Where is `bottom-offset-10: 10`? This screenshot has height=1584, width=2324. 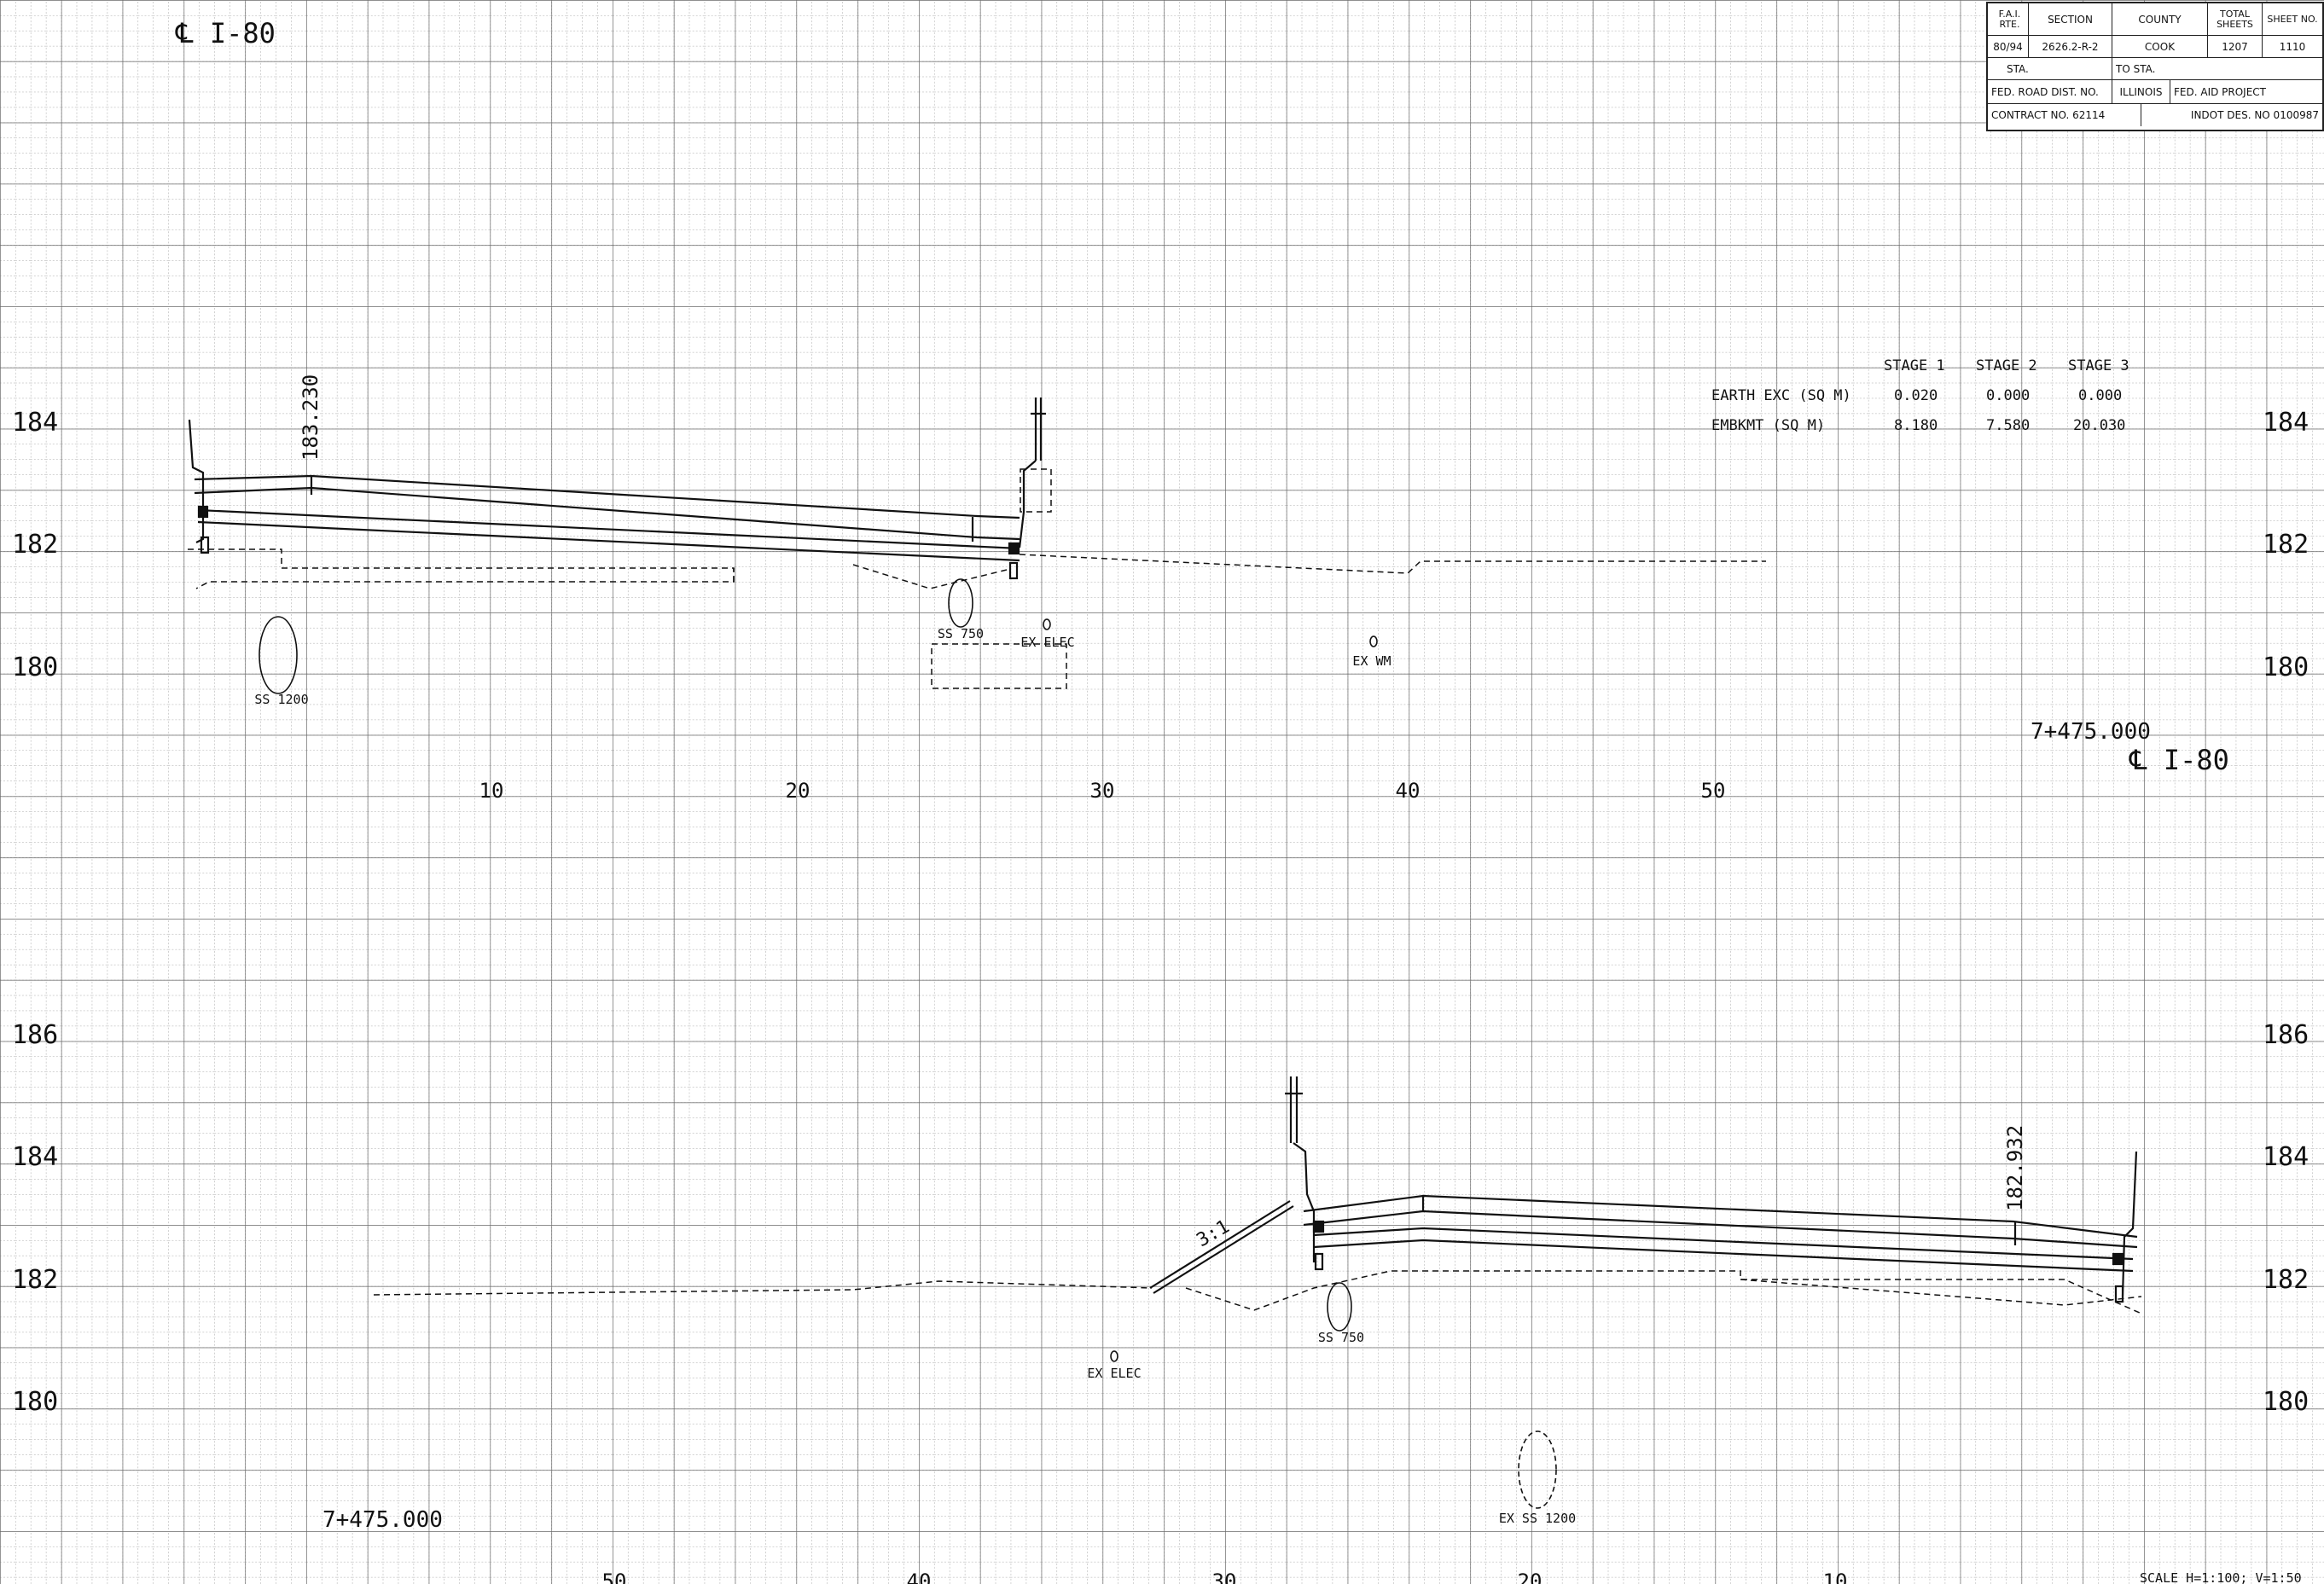 bottom-offset-10: 10 is located at coordinates (1835, 1576).